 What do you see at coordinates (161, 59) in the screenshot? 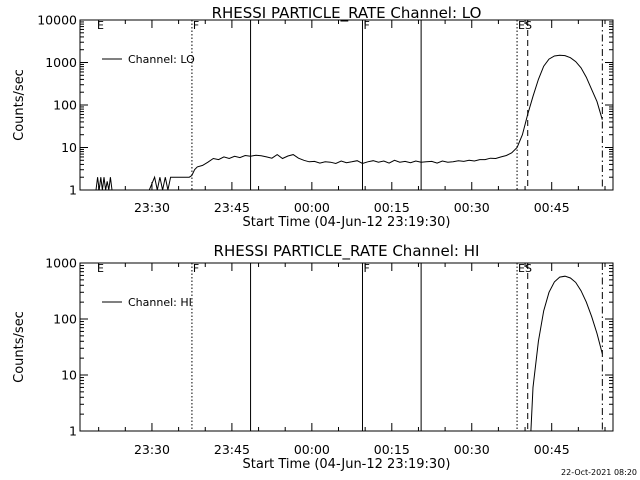
I see `legend-label: Channel: LO` at bounding box center [161, 59].